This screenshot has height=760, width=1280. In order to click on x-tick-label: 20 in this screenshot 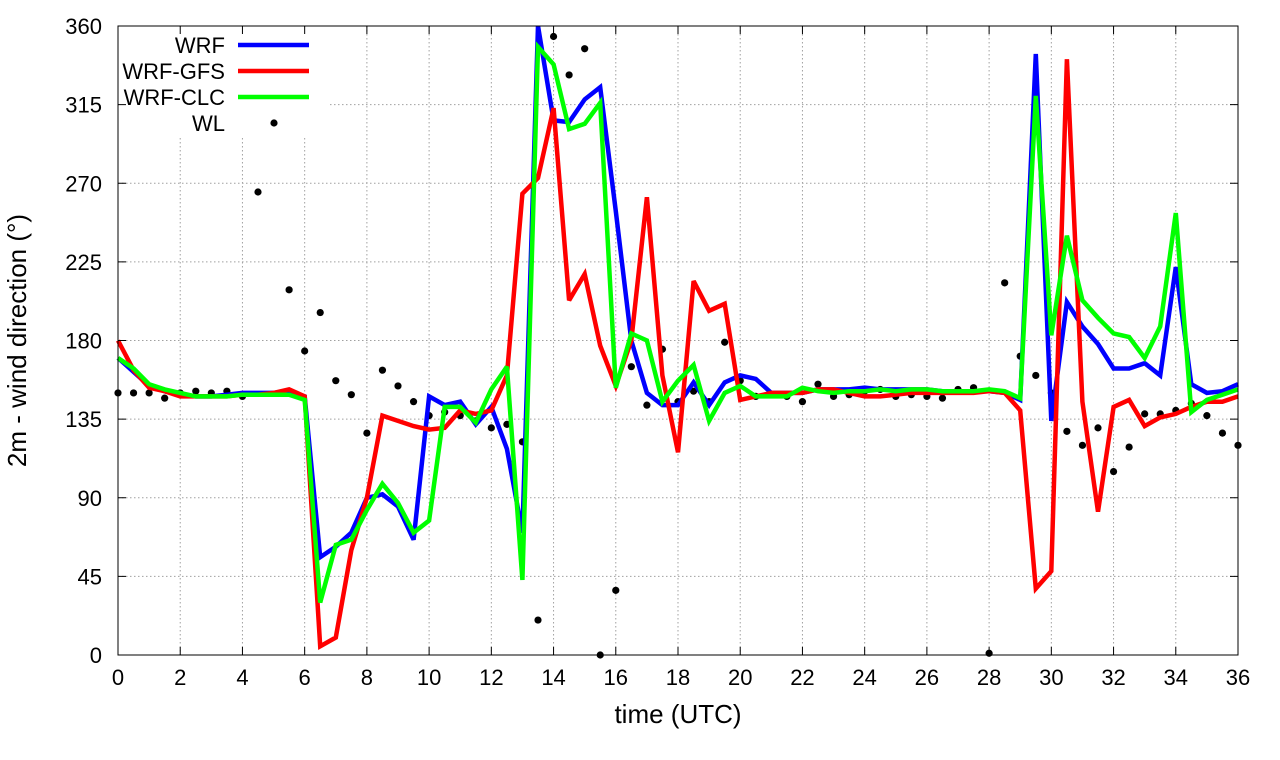, I will do `click(740, 677)`.